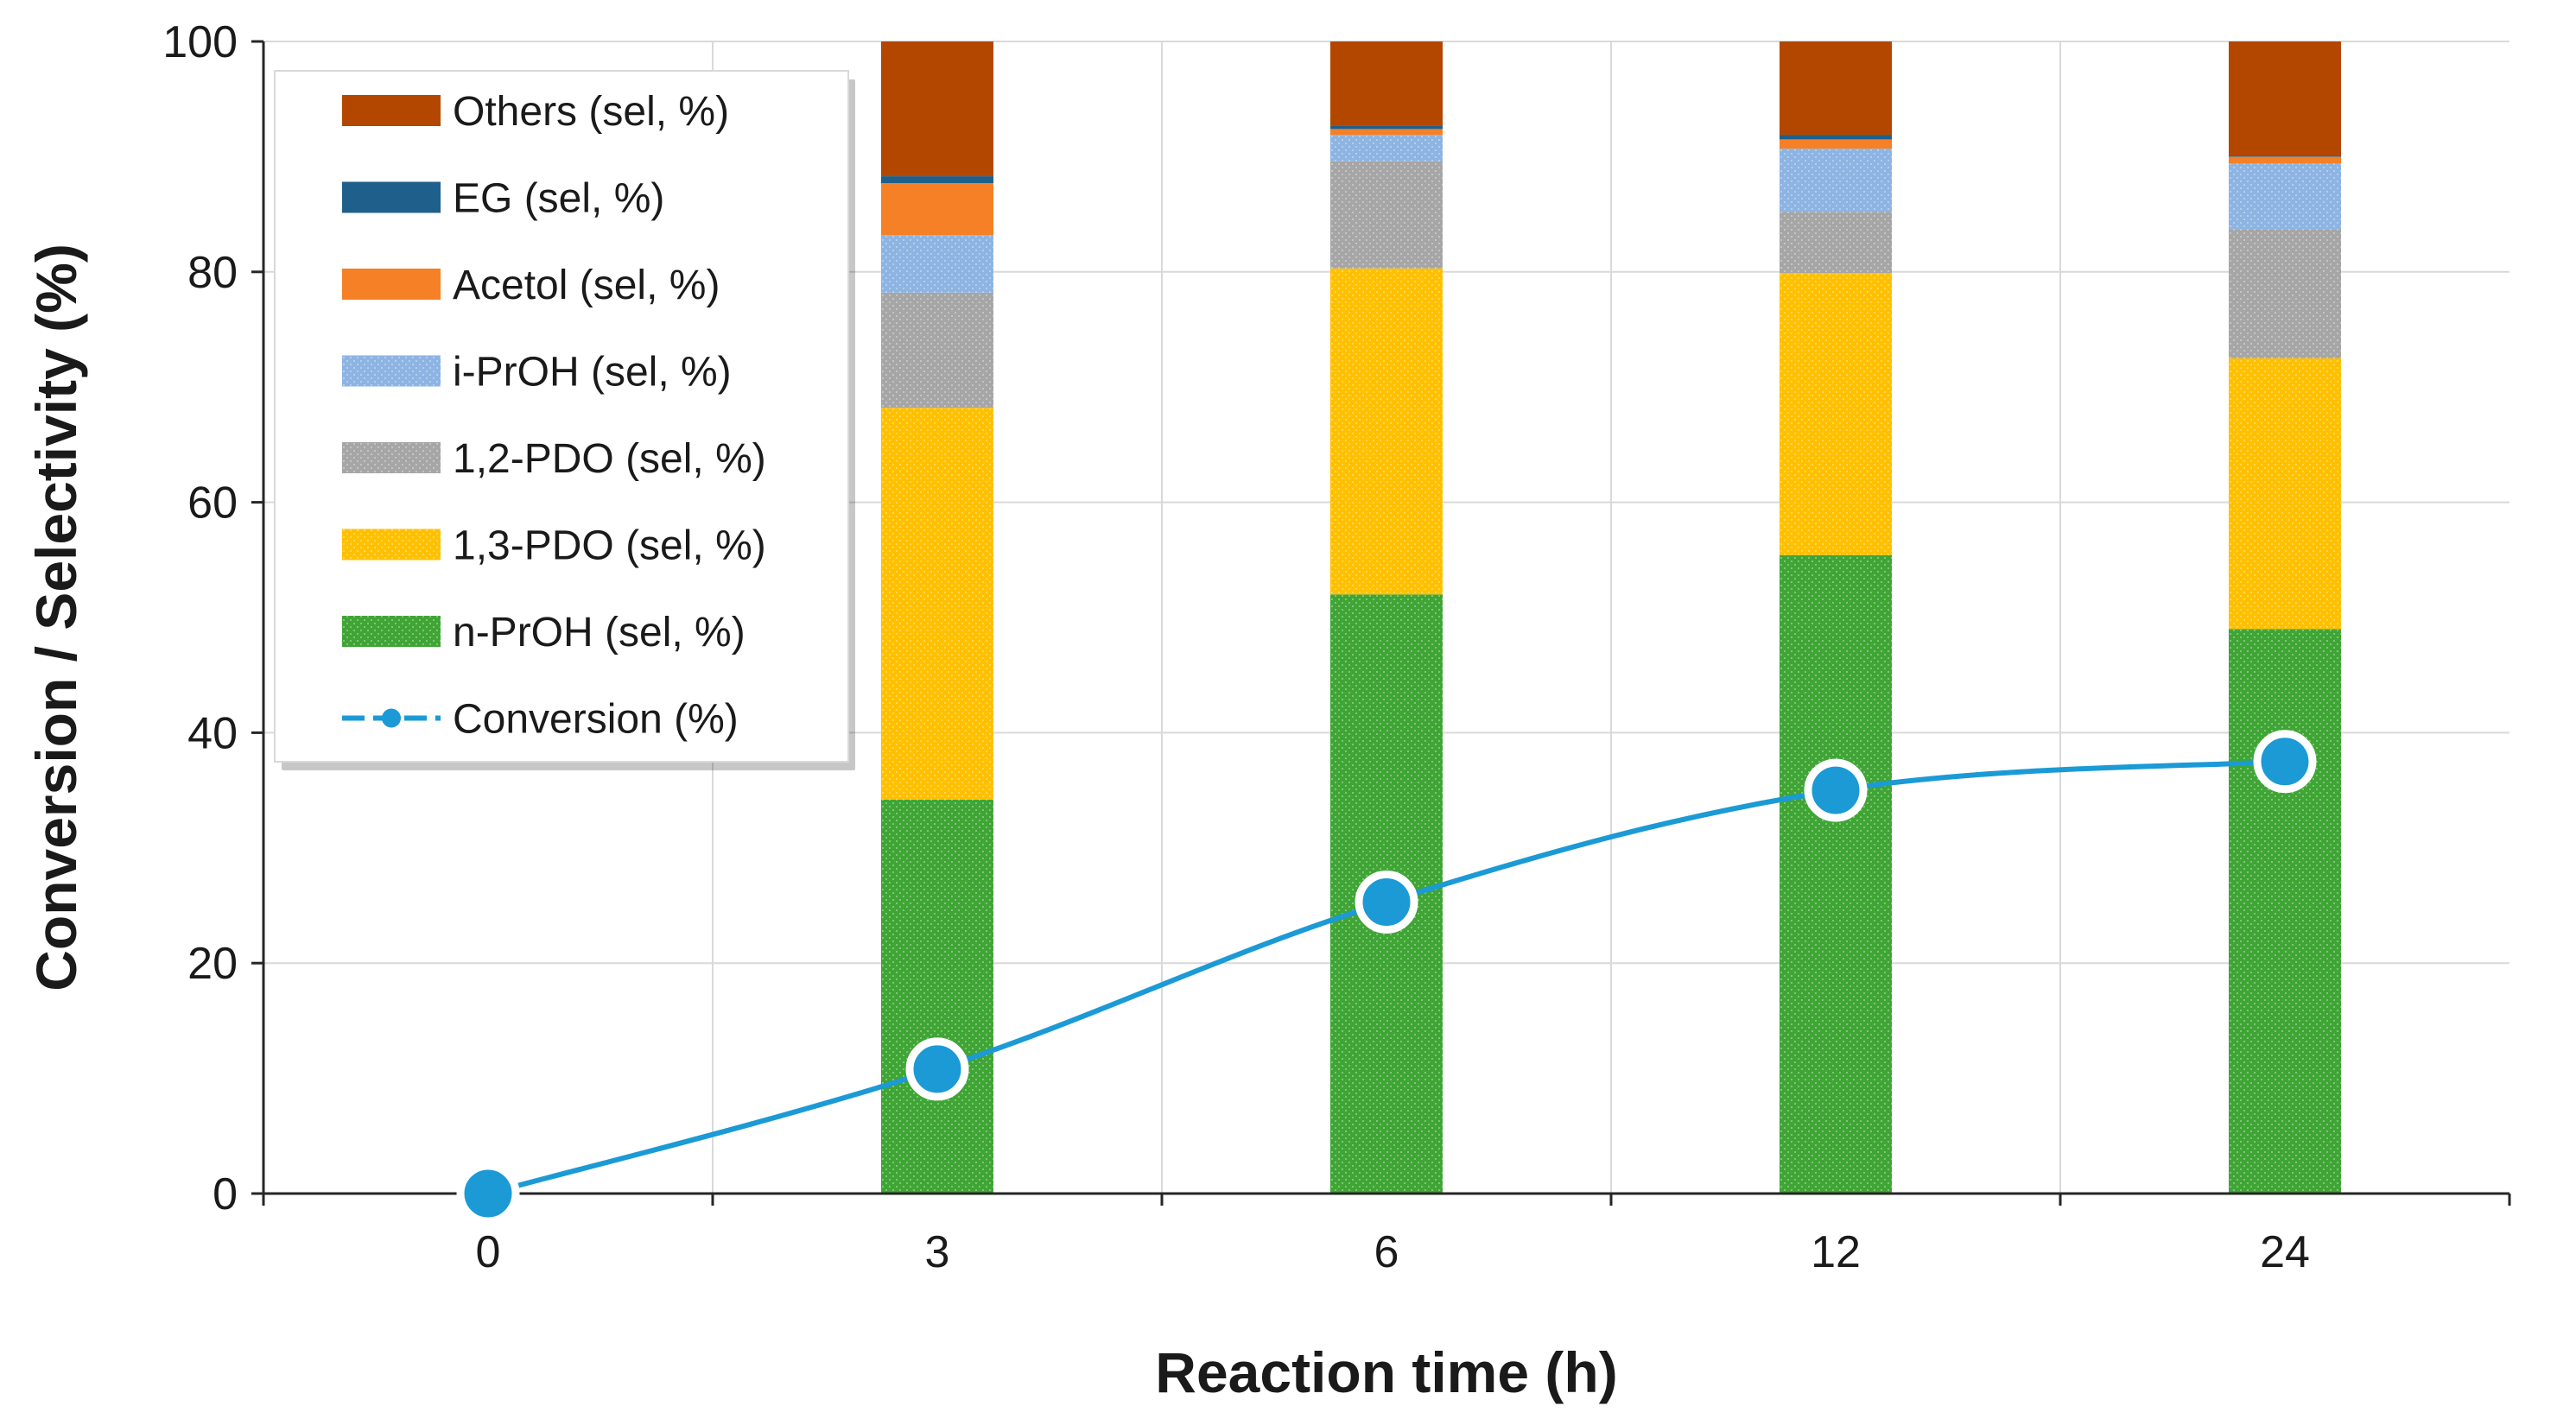  I want to click on legend-label-others-sel: Others (sel, %), so click(591, 112).